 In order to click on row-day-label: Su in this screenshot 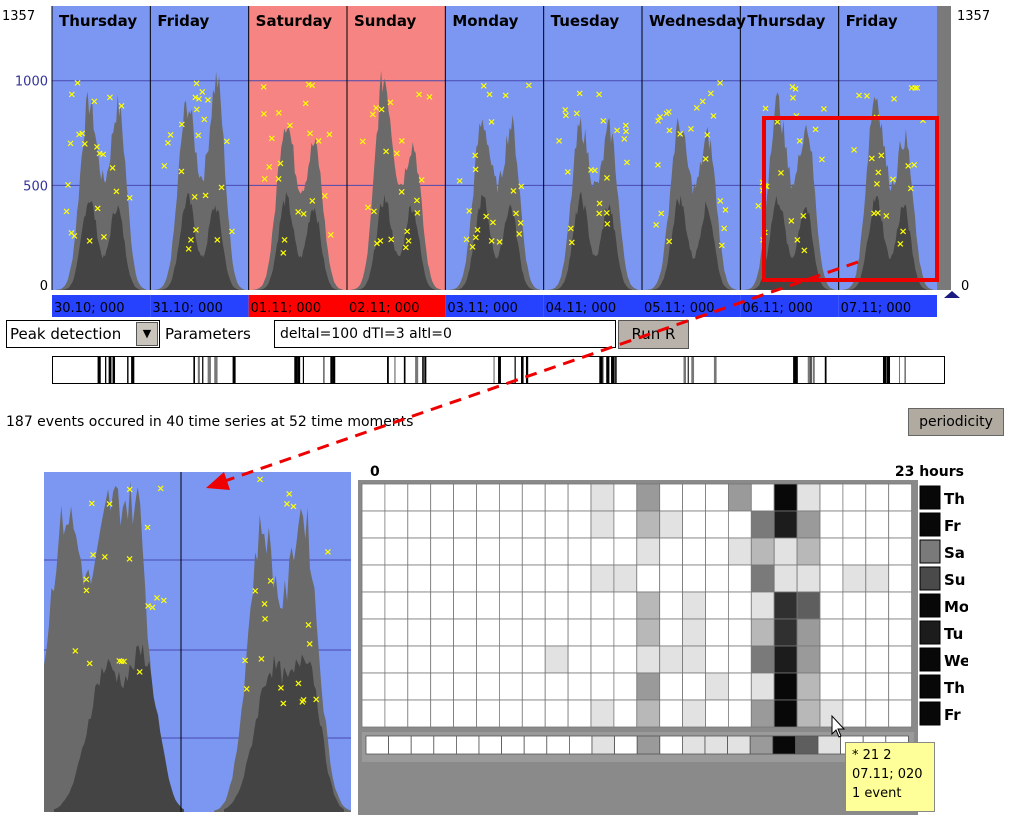, I will do `click(954, 580)`.